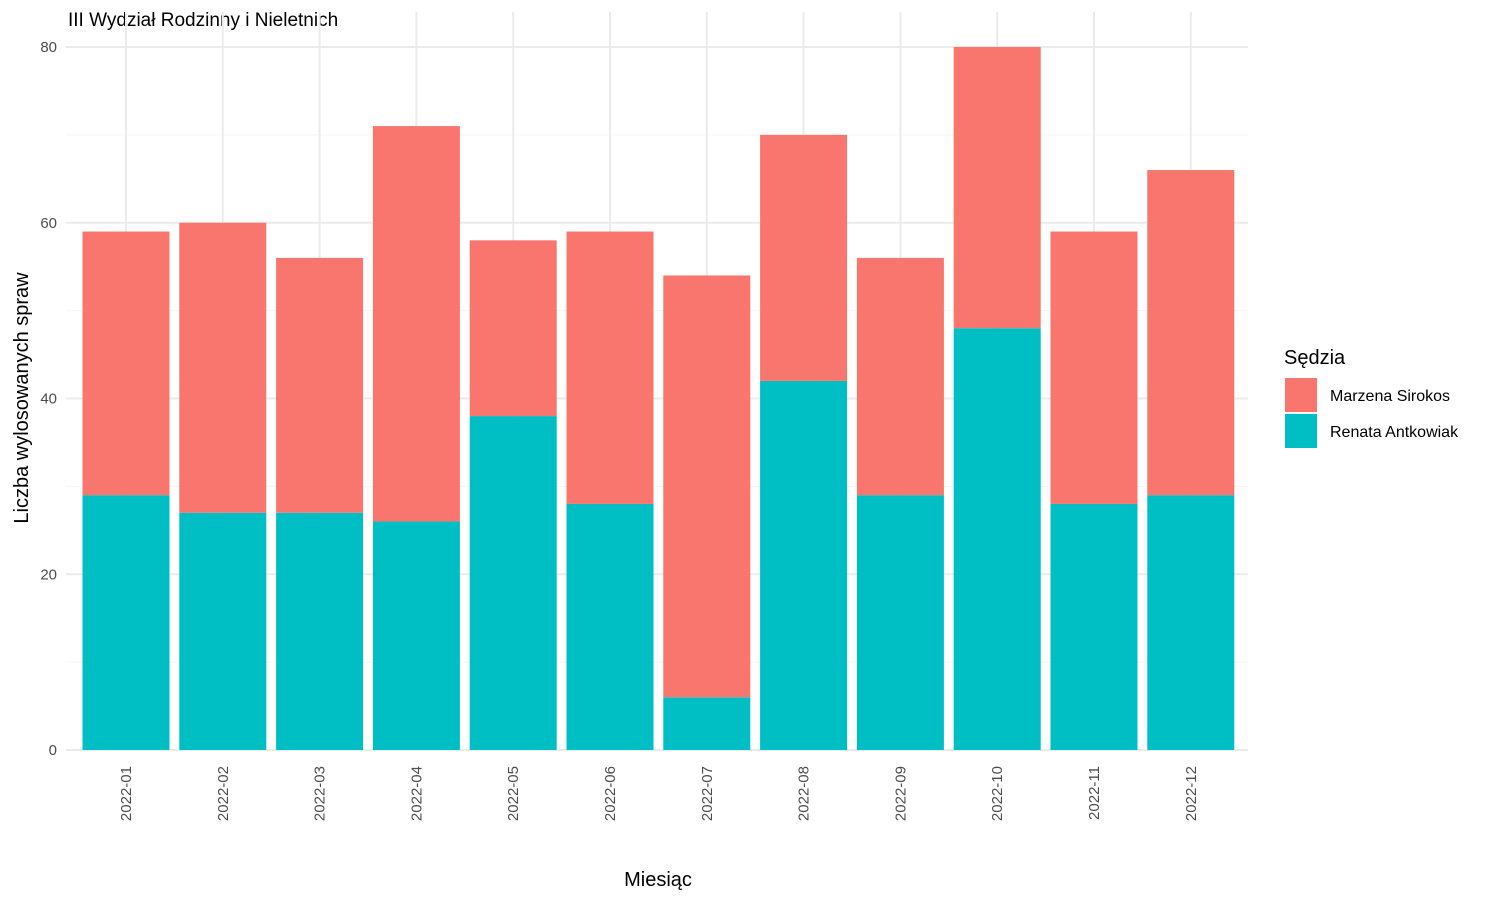 This screenshot has height=900, width=1500. What do you see at coordinates (416, 793) in the screenshot?
I see `x-tick-label: 2022-04` at bounding box center [416, 793].